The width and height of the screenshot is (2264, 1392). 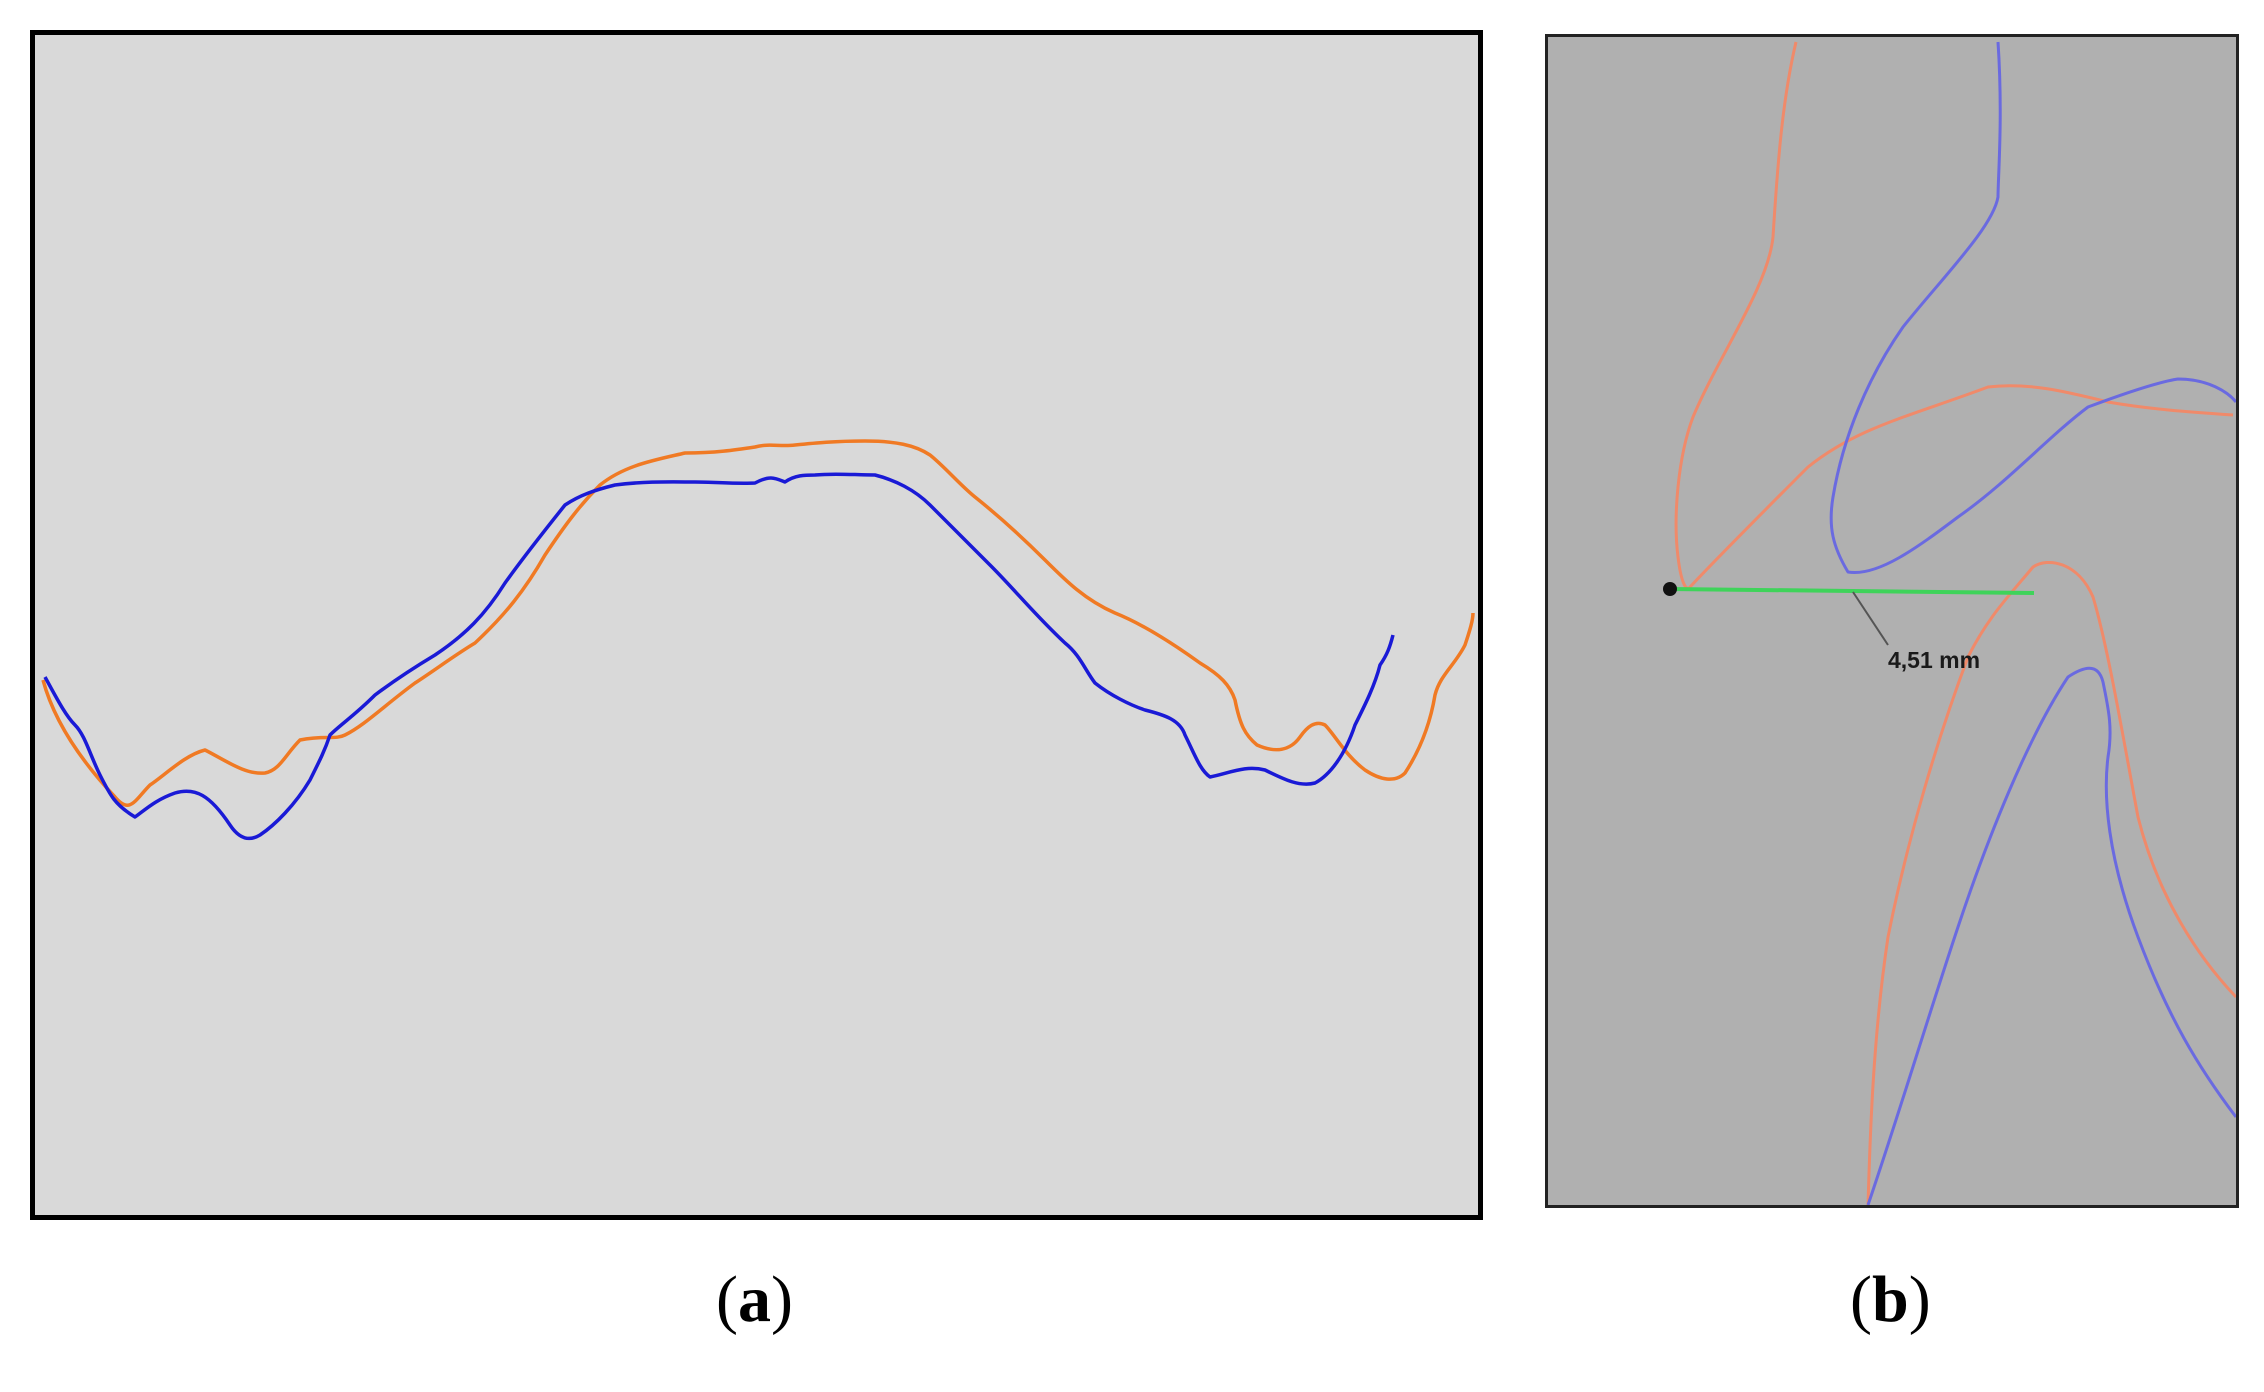 I want to click on caption-a: (a), so click(x=754, y=1300).